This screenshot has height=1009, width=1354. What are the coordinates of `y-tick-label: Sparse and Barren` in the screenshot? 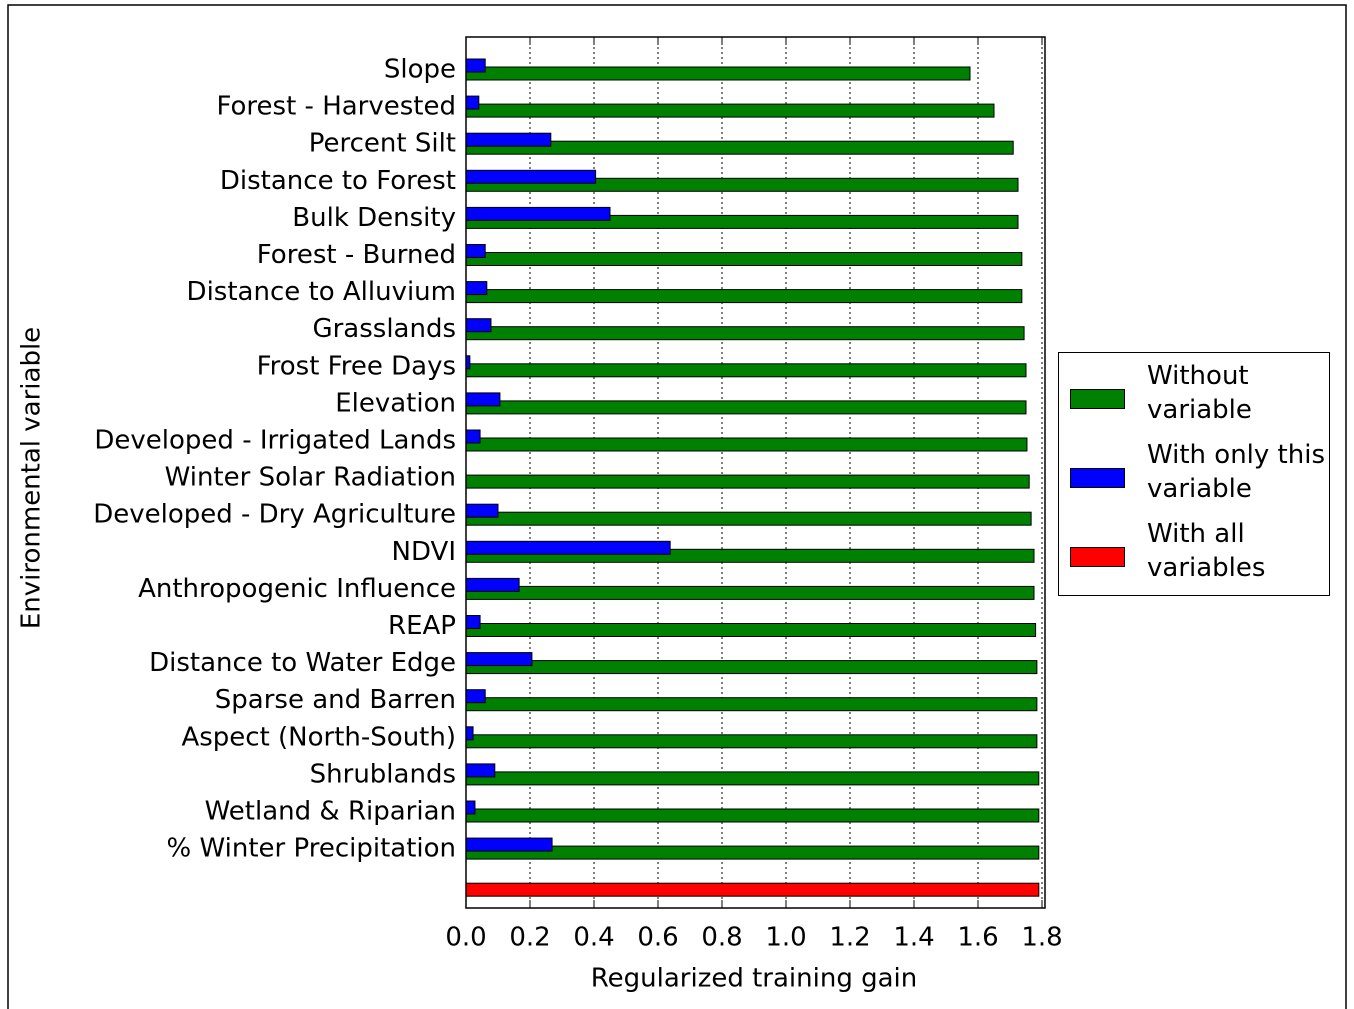 It's located at (335, 700).